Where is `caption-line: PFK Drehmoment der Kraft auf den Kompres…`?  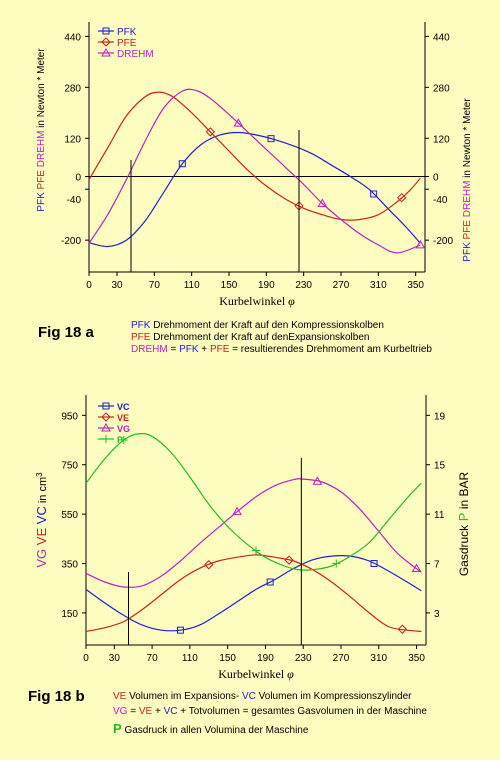
caption-line: PFK Drehmoment der Kraft auf den Kompres… is located at coordinates (257, 325).